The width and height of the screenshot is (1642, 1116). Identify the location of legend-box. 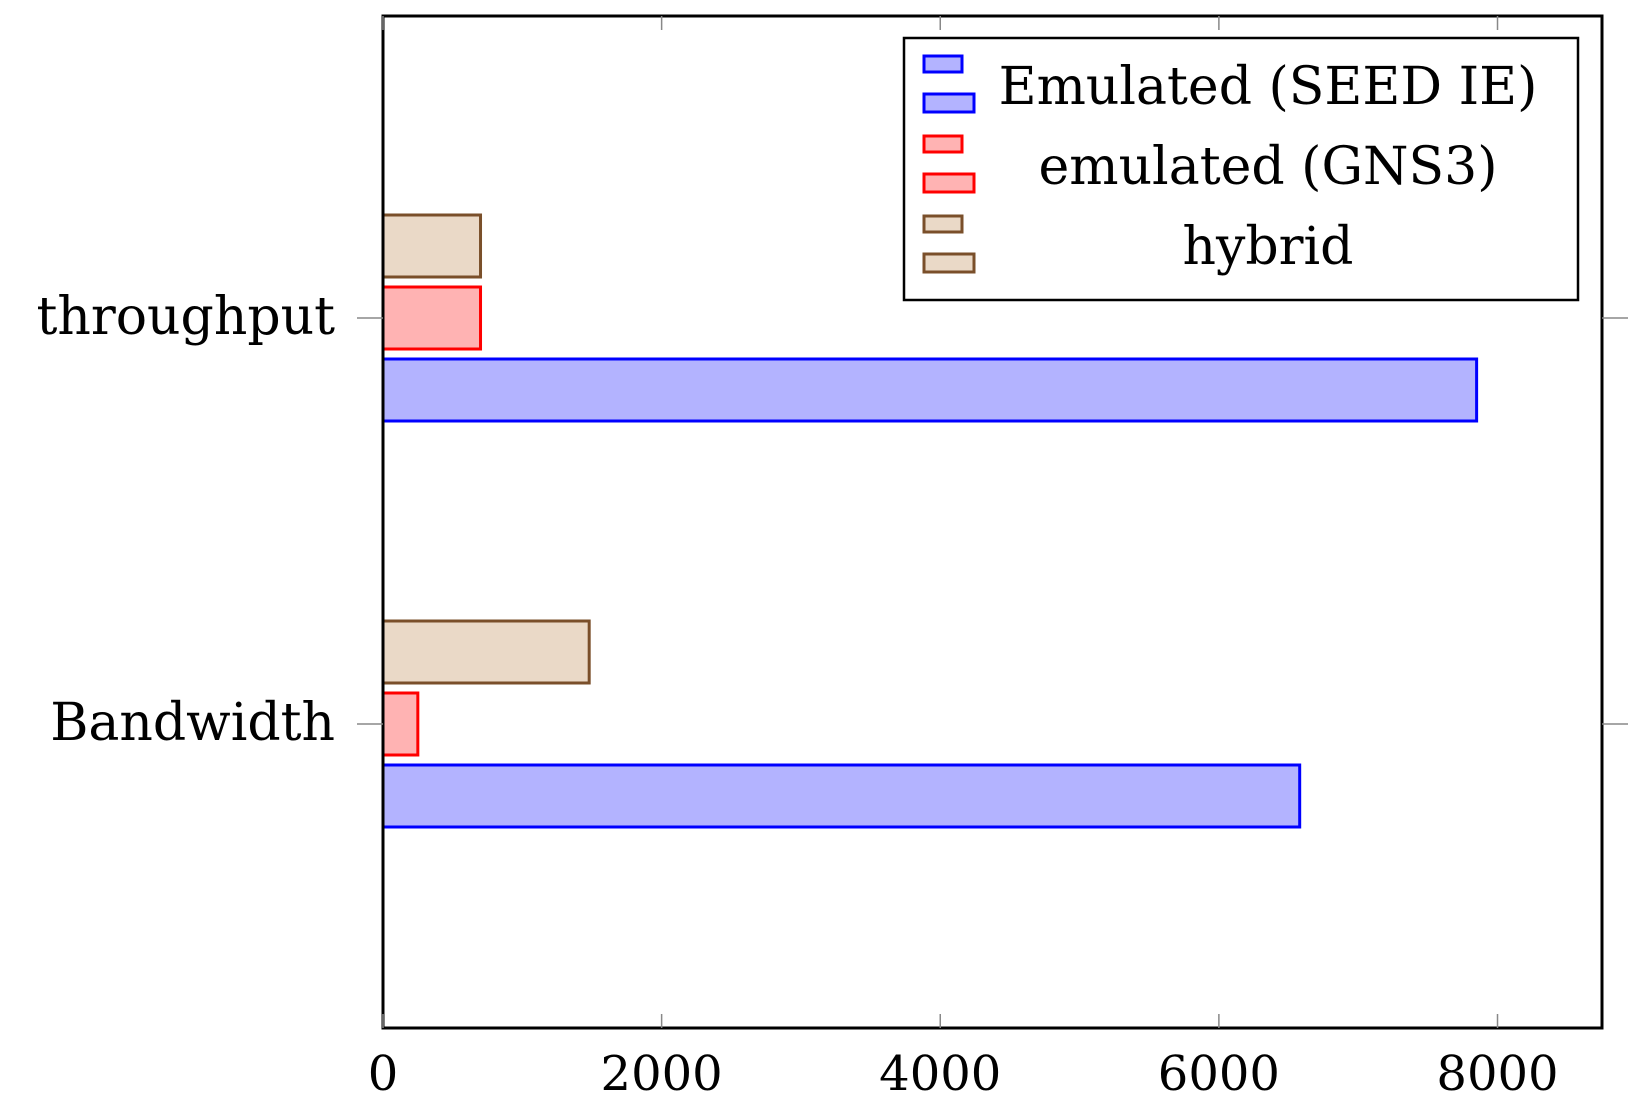
(1241, 169).